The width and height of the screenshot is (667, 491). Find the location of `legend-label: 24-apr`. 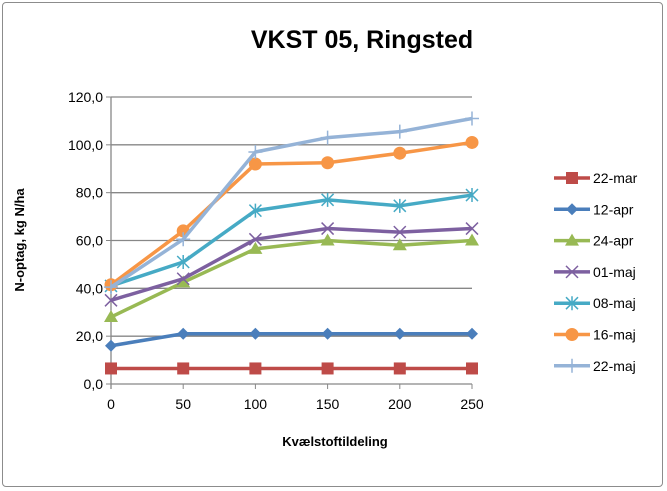

legend-label: 24-apr is located at coordinates (613, 241).